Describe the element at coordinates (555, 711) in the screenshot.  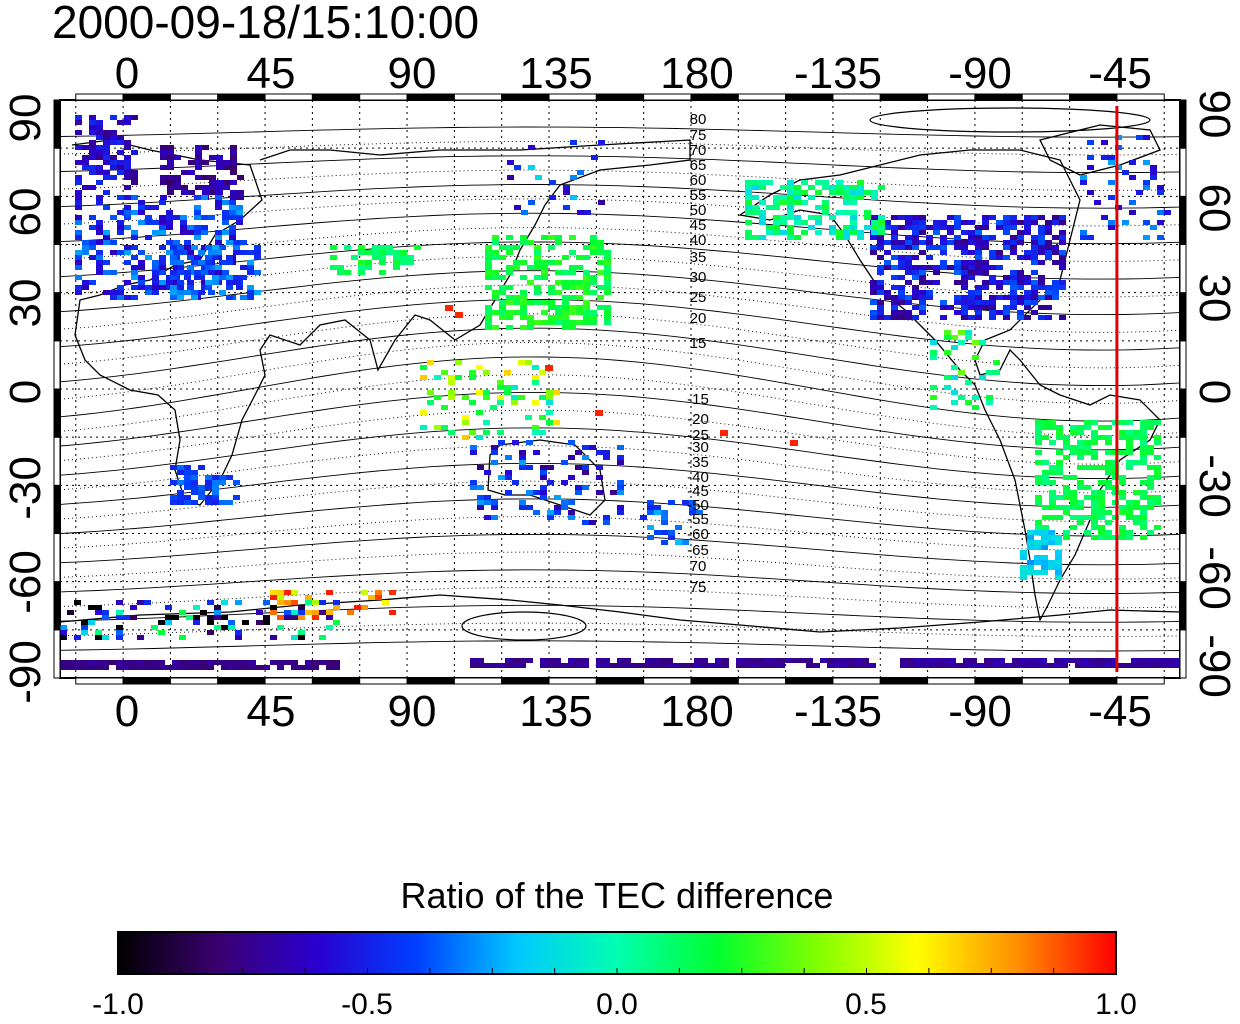
I see `bottom-lon-label: 135` at that location.